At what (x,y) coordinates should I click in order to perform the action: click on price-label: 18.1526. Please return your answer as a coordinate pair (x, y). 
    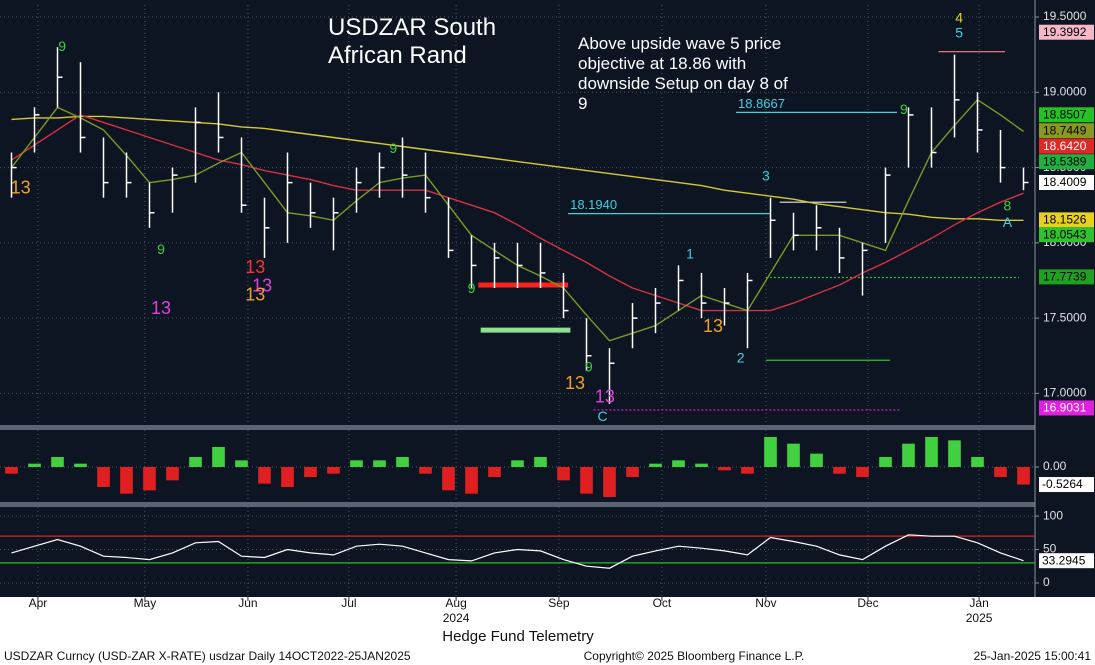
    Looking at the image, I should click on (1065, 220).